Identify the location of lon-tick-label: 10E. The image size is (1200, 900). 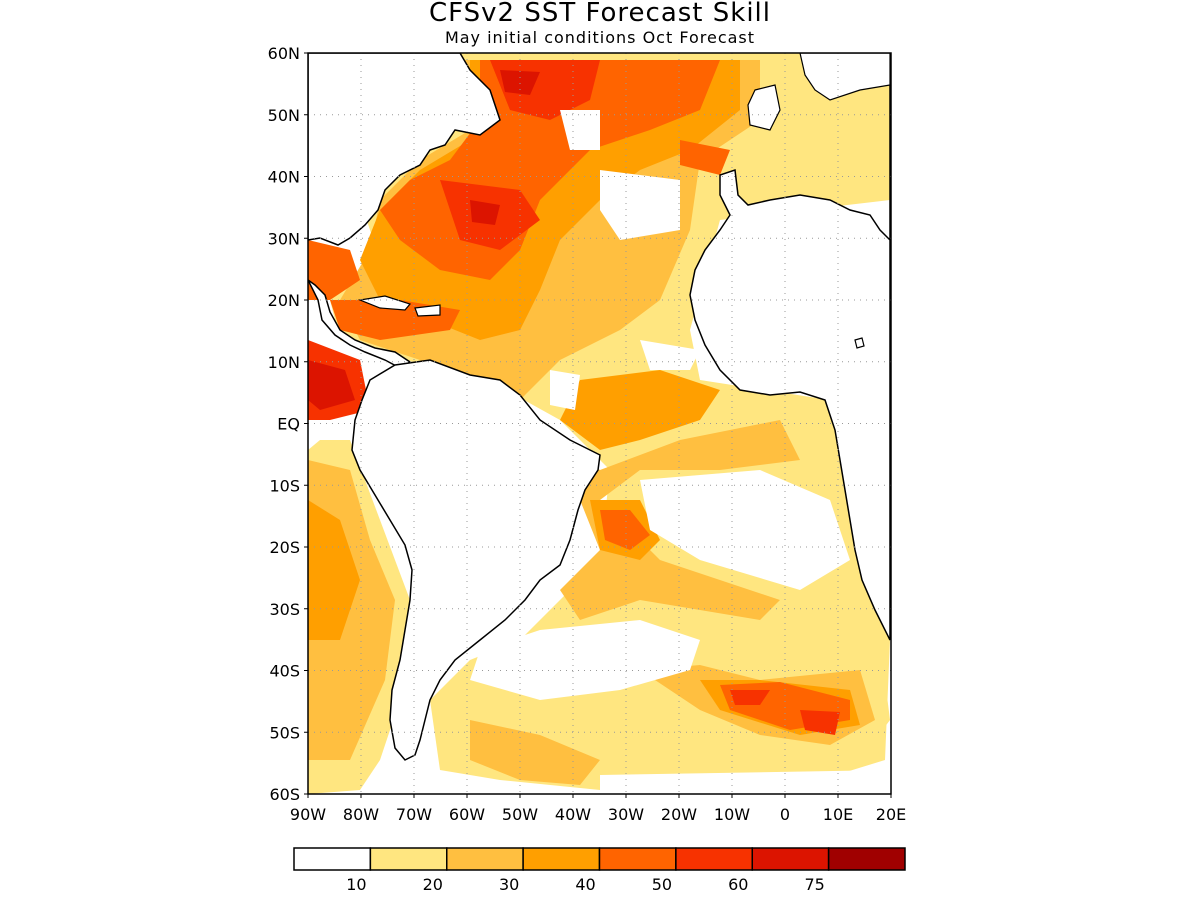
(838, 814).